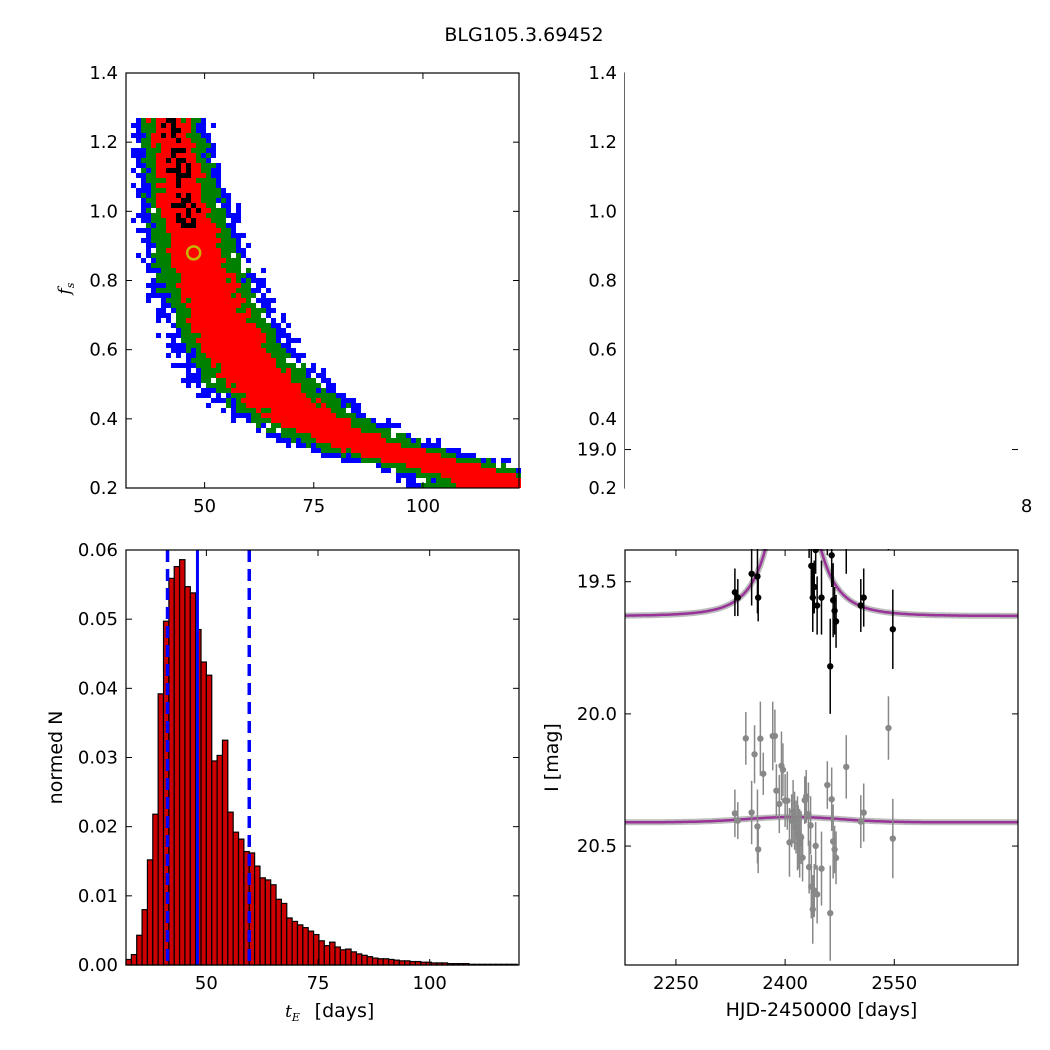  What do you see at coordinates (220, 860) in the screenshot?
I see `histogram-bar` at bounding box center [220, 860].